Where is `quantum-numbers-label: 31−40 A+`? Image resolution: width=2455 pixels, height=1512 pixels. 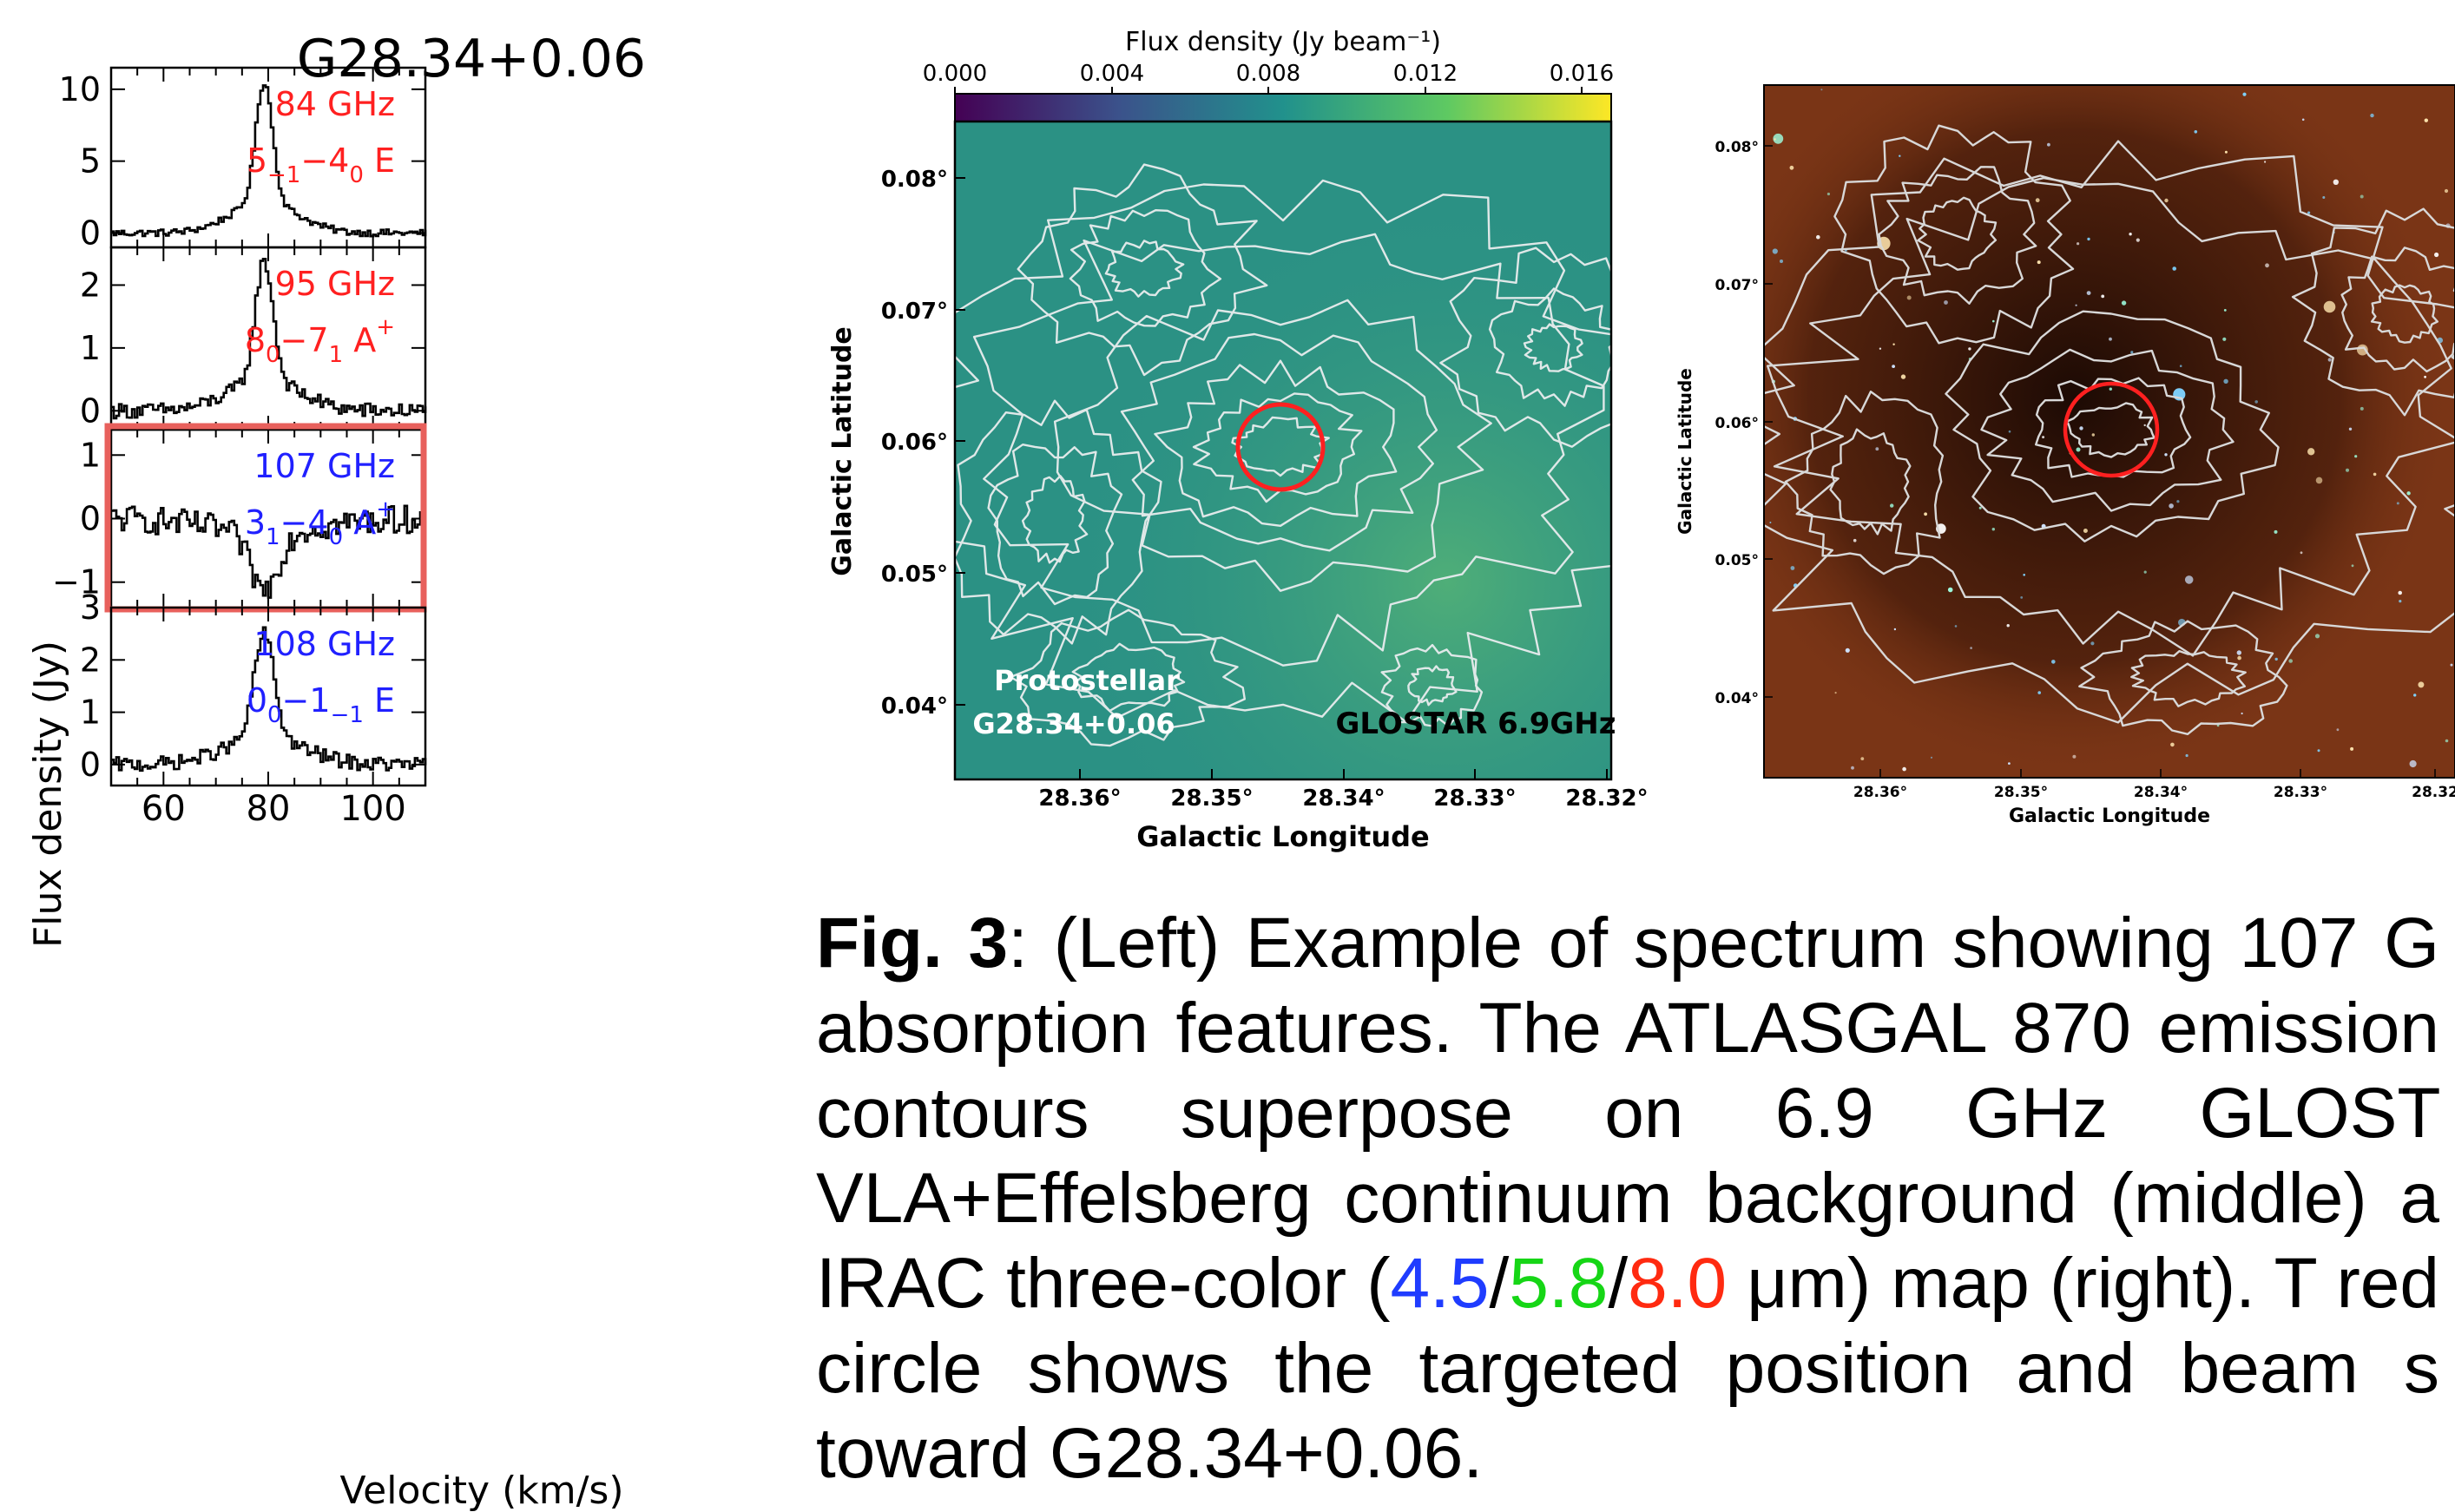
quantum-numbers-label: 31−40 A+ is located at coordinates (320, 523).